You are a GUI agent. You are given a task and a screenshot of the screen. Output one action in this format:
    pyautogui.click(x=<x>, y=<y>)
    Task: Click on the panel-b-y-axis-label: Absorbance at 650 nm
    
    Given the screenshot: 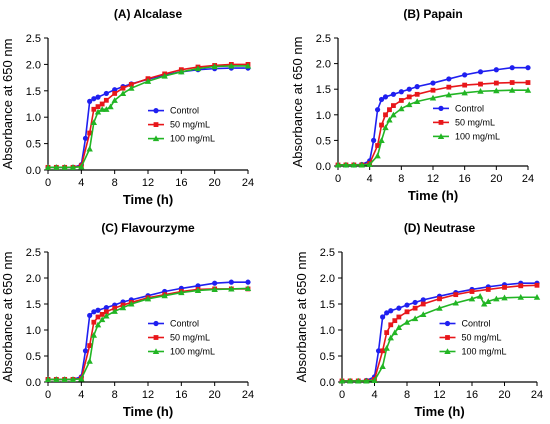 What is the action you would take?
    pyautogui.click(x=297, y=102)
    